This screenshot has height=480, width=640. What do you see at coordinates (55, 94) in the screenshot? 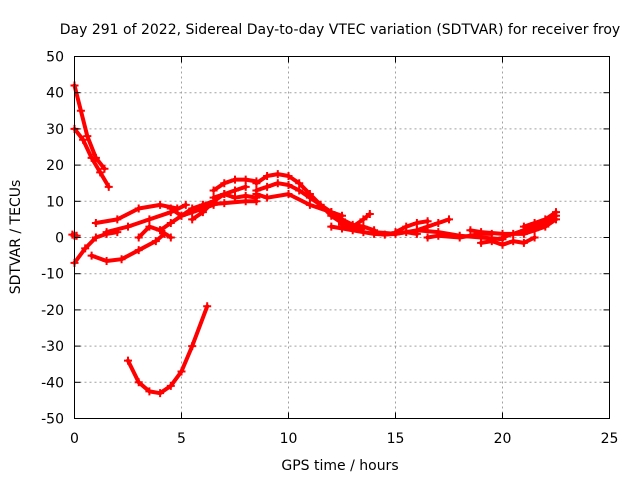
I see `y-tick-label: 40` at bounding box center [55, 94].